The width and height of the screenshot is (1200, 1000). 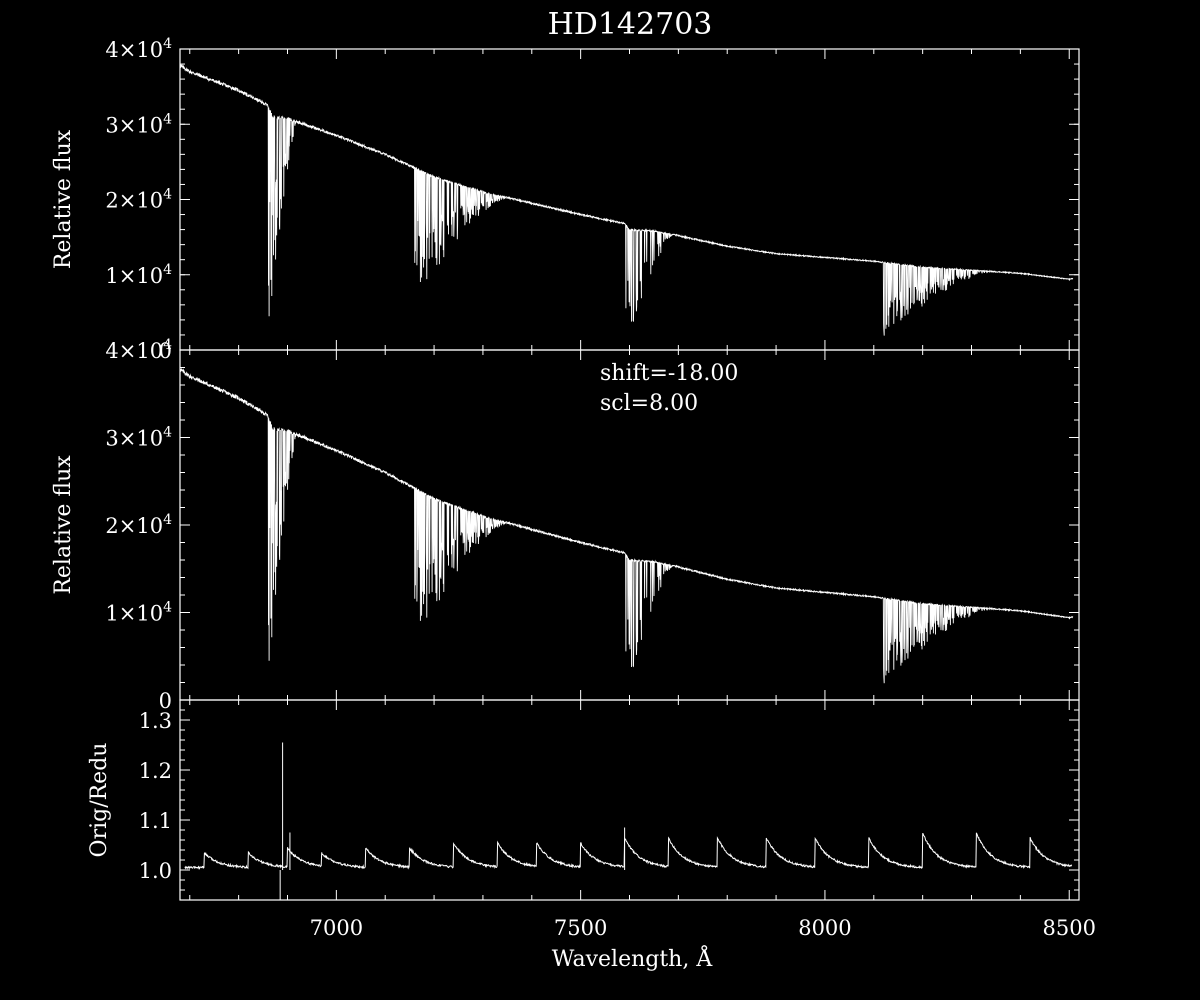 What do you see at coordinates (630, 24) in the screenshot?
I see `chart-title: HD142703` at bounding box center [630, 24].